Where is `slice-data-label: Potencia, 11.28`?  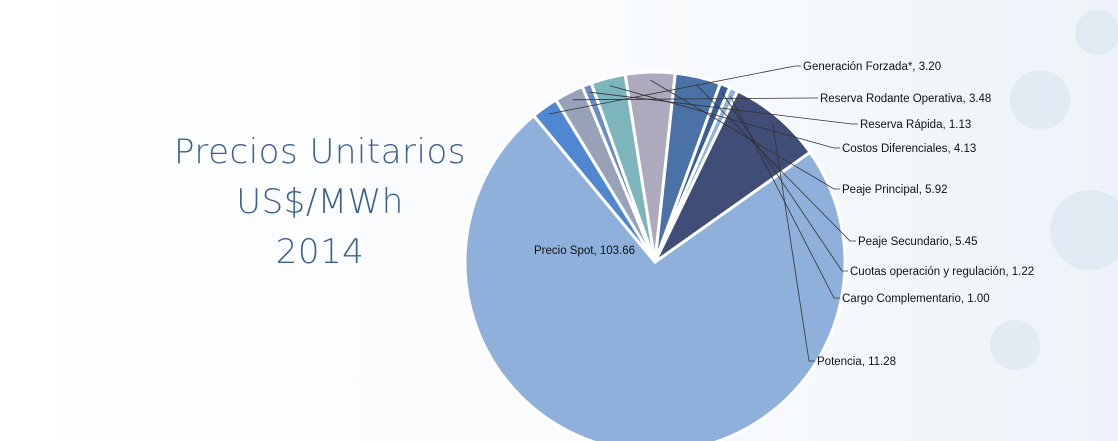
slice-data-label: Potencia, 11.28 is located at coordinates (856, 362).